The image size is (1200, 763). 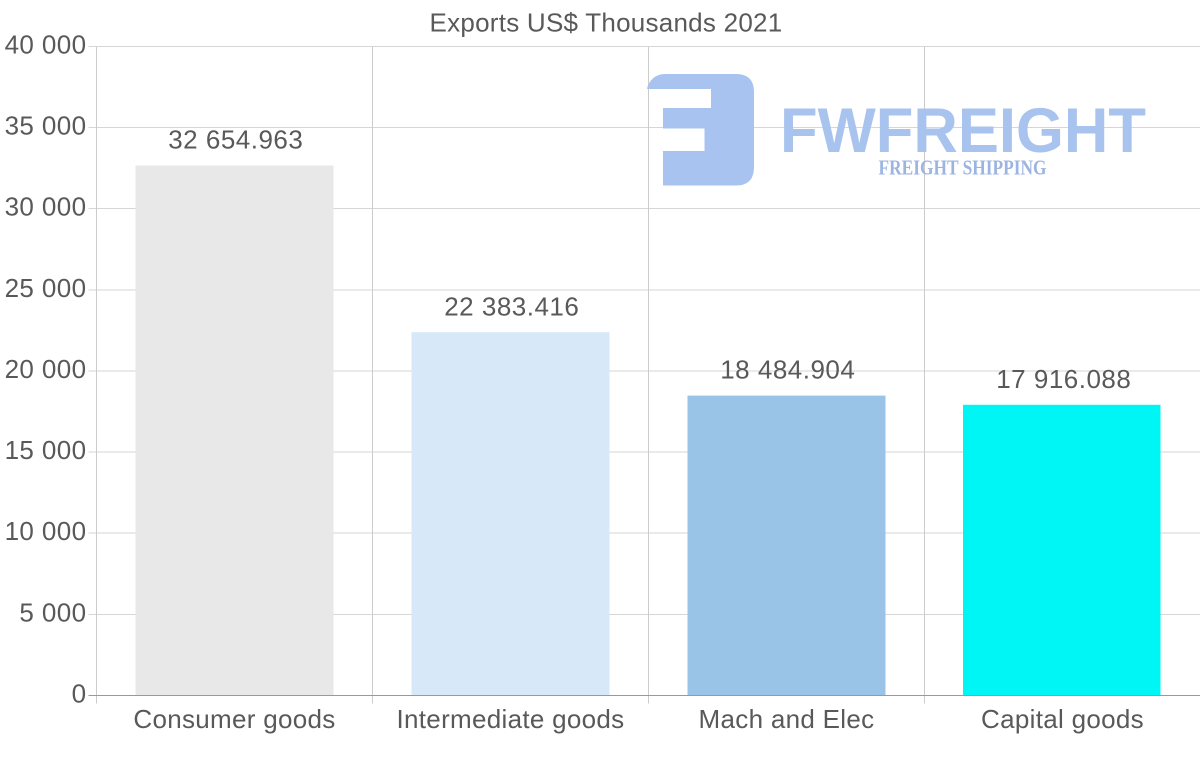 What do you see at coordinates (234, 719) in the screenshot?
I see `svg-text: Consumer goods` at bounding box center [234, 719].